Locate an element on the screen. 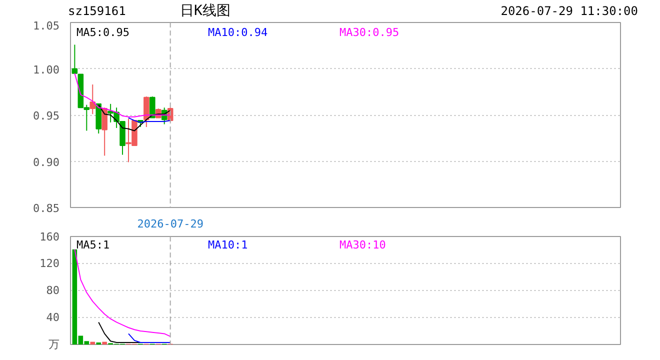 The height and width of the screenshot is (360, 660). x-tick-label: 2026-07-29 is located at coordinates (170, 224).